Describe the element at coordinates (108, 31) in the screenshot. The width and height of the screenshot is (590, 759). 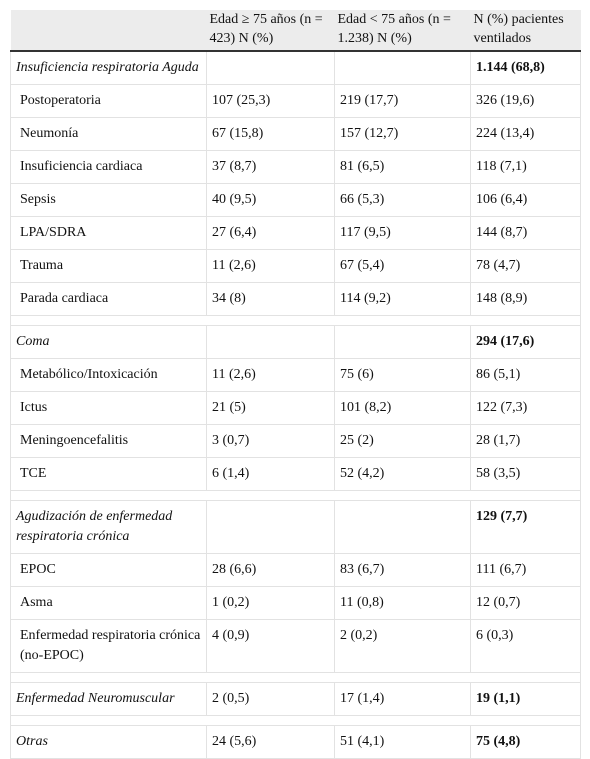
I see `header-cell` at that location.